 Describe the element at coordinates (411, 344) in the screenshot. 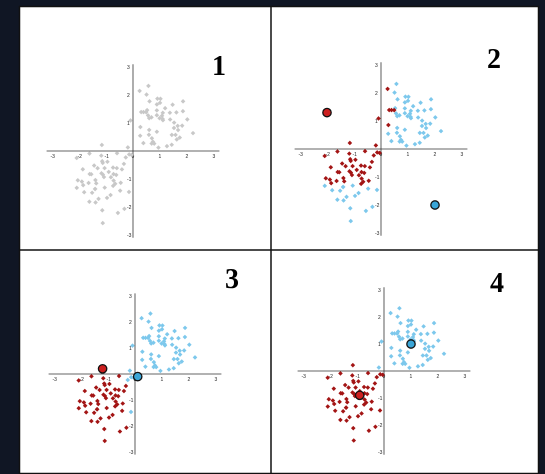

I see `blue-centroid` at that location.